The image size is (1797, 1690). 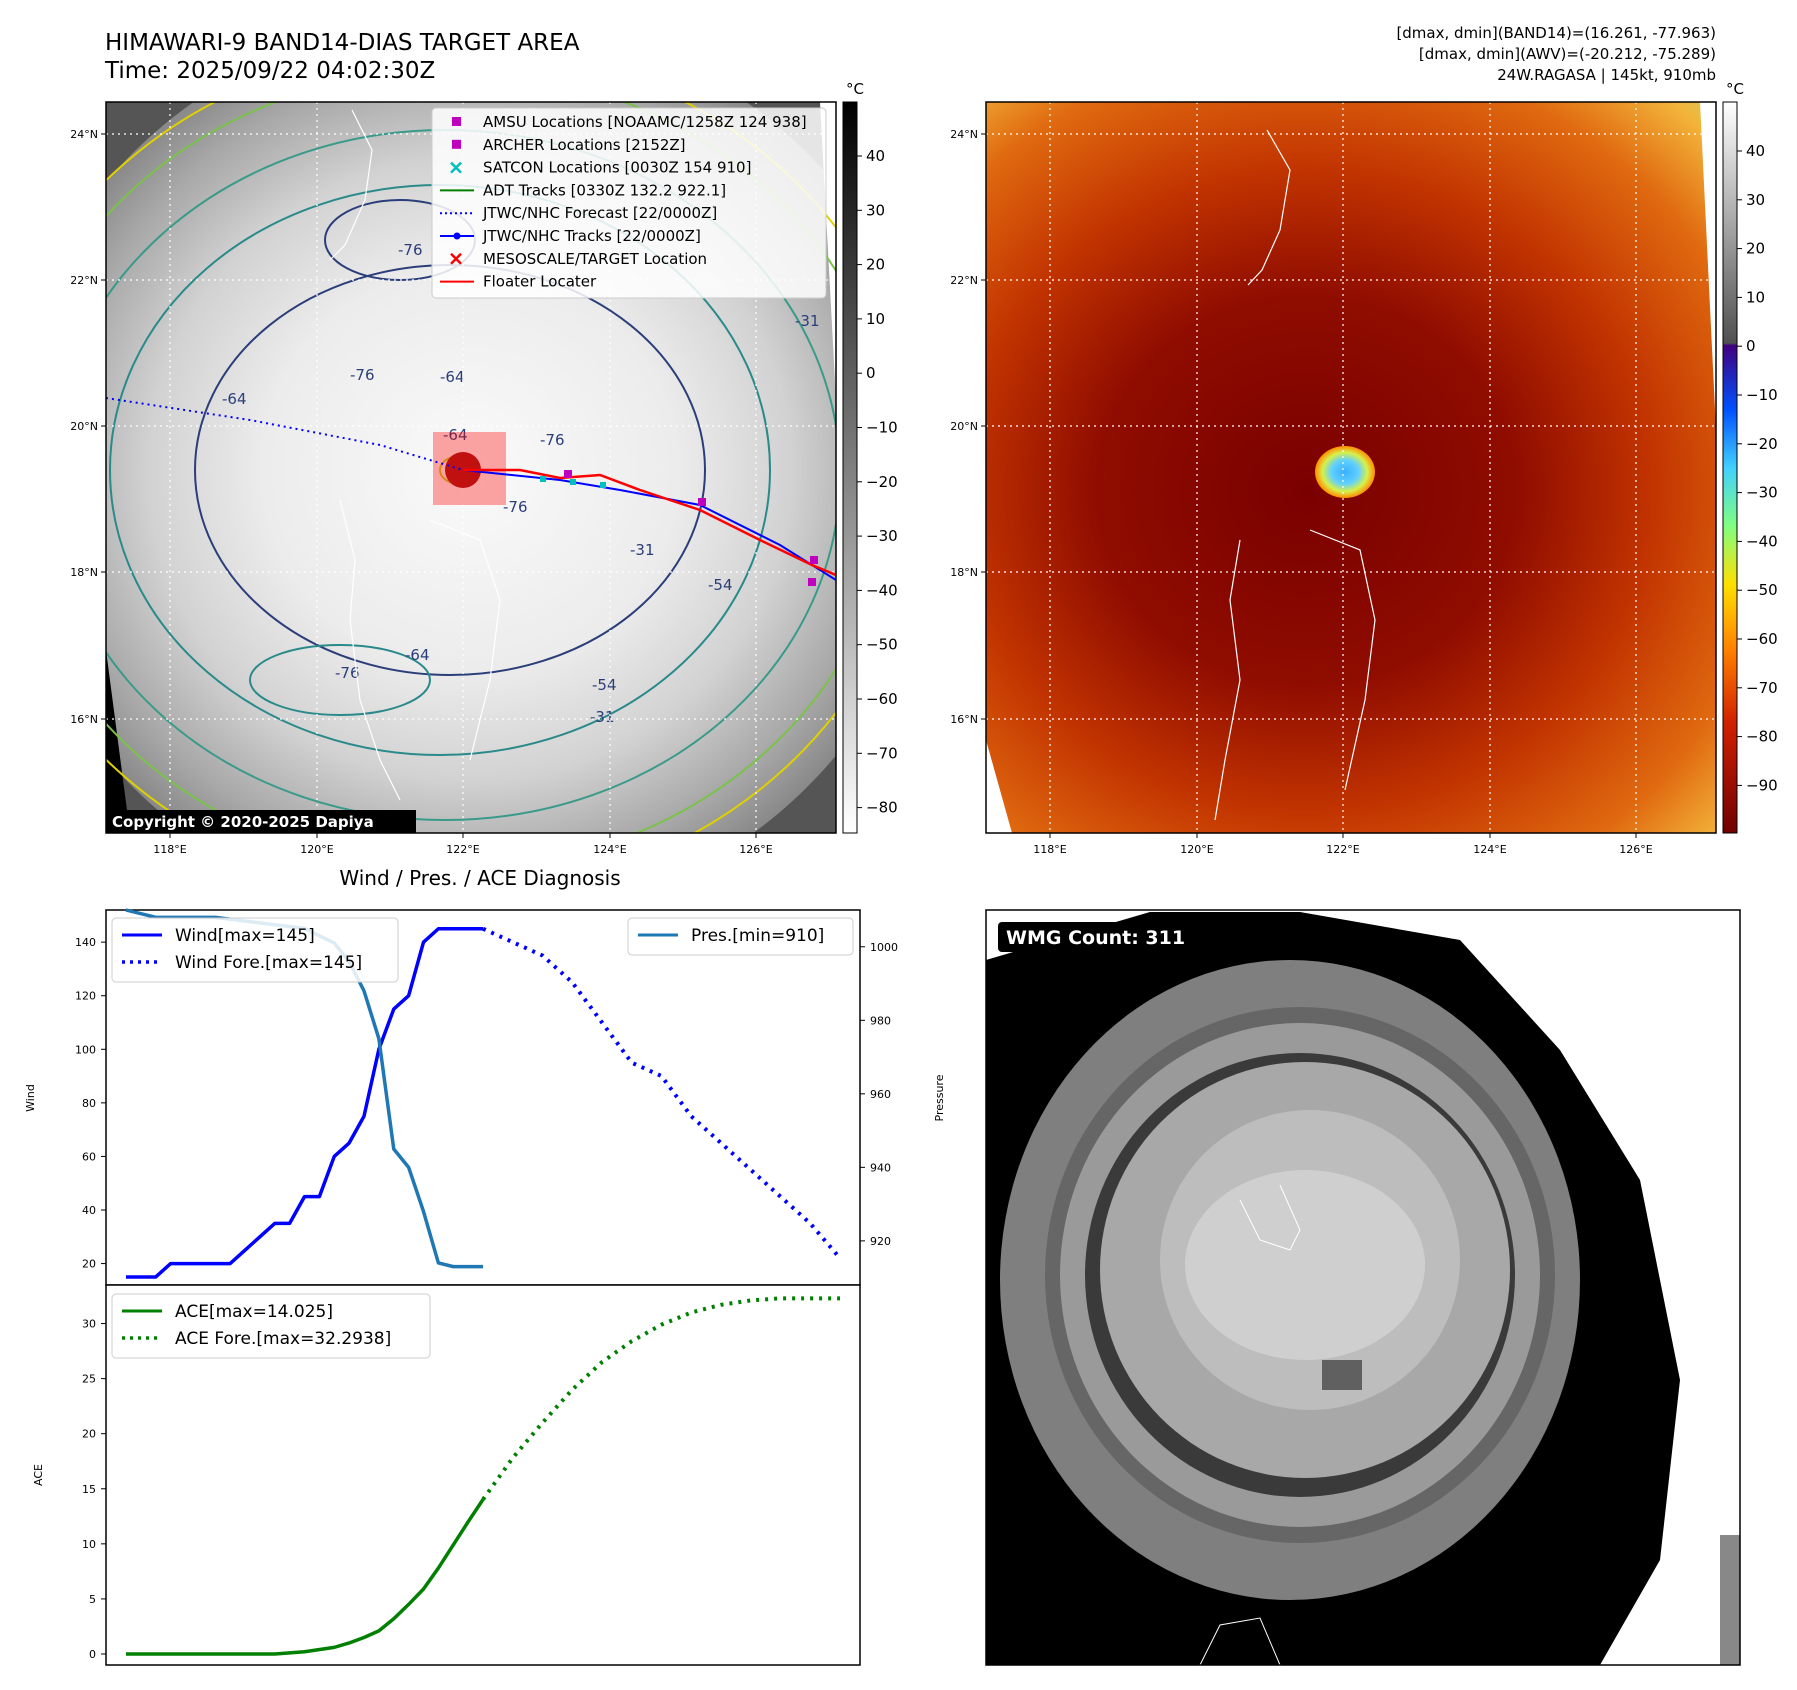 I want to click on ace-y-tick: 20, so click(x=89, y=1434).